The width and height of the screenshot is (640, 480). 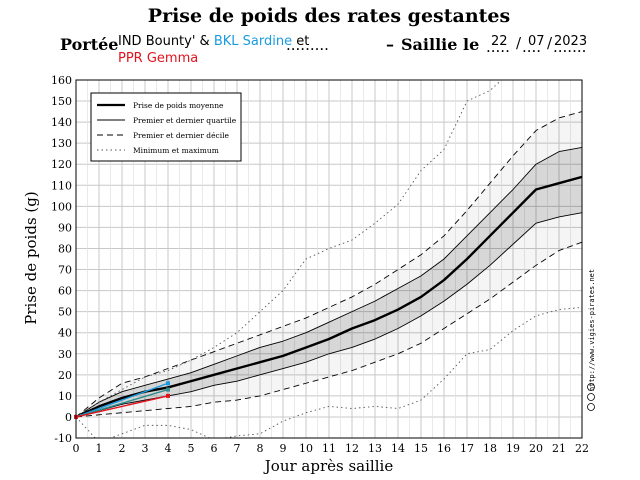 What do you see at coordinates (591, 387) in the screenshot?
I see `cc-icon` at bounding box center [591, 387].